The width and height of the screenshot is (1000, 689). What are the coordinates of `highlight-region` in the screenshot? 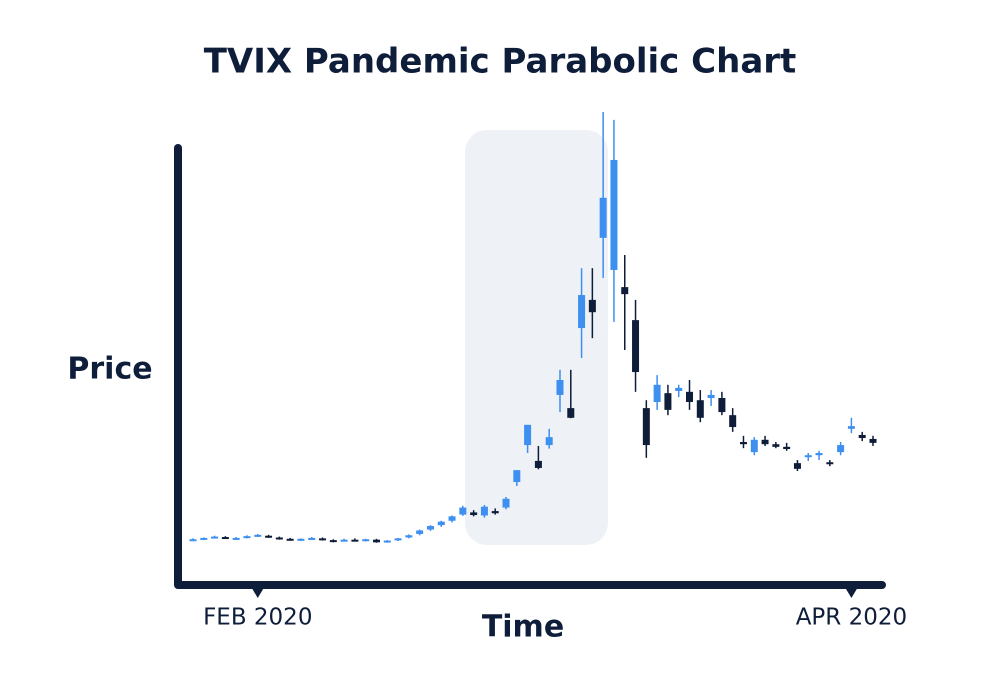 It's located at (536, 337).